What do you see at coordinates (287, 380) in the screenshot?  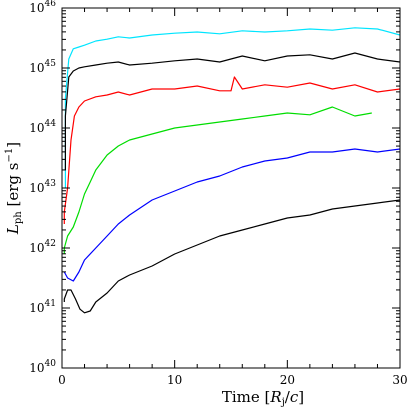 I see `x-tick-label: 20` at bounding box center [287, 380].